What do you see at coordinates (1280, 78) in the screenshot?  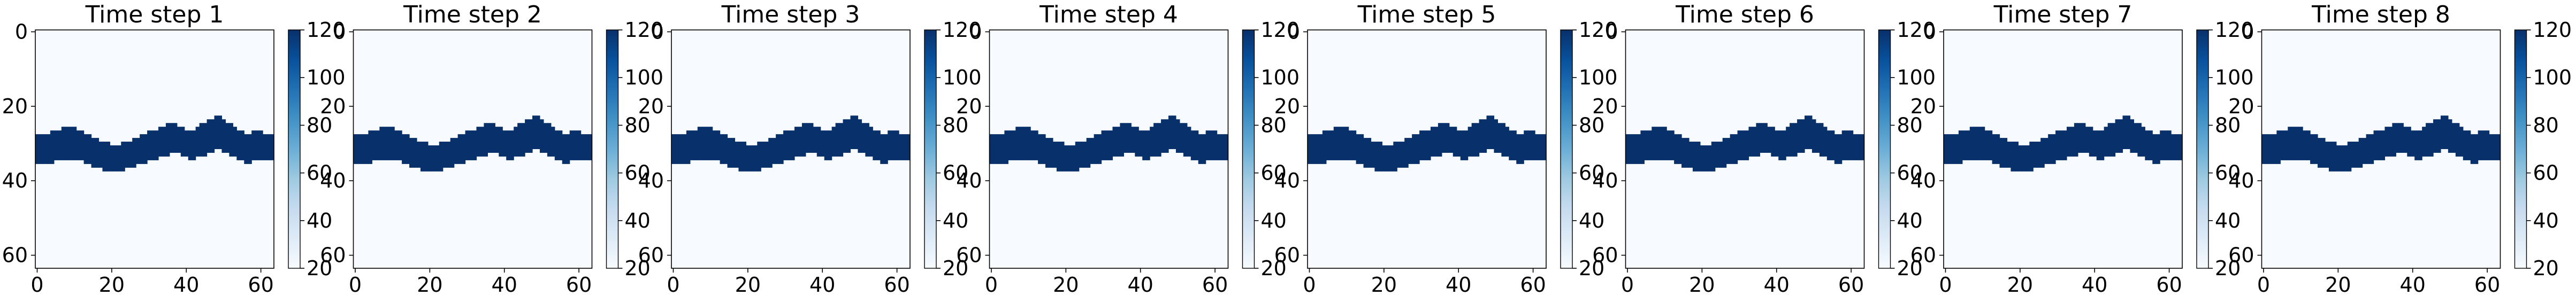 I see `colorbar-tick-label: 100` at bounding box center [1280, 78].